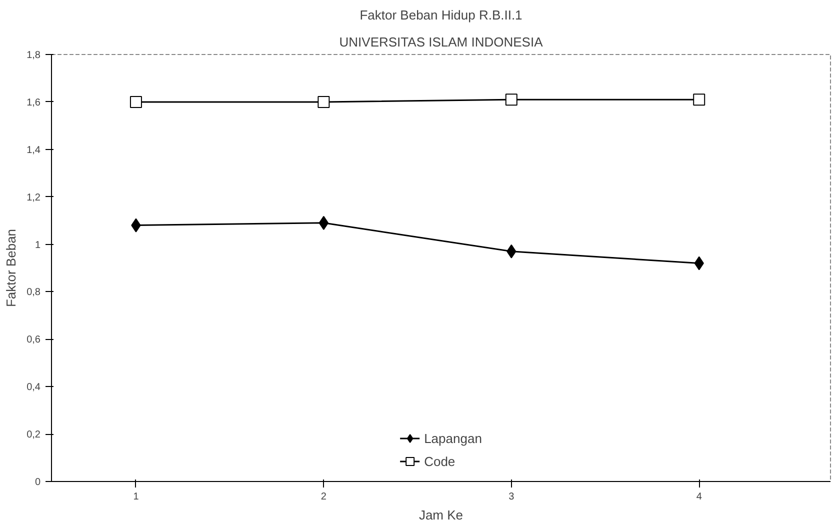 Image resolution: width=835 pixels, height=525 pixels. What do you see at coordinates (33, 340) in the screenshot?
I see `y-tick-label: 0,6` at bounding box center [33, 340].